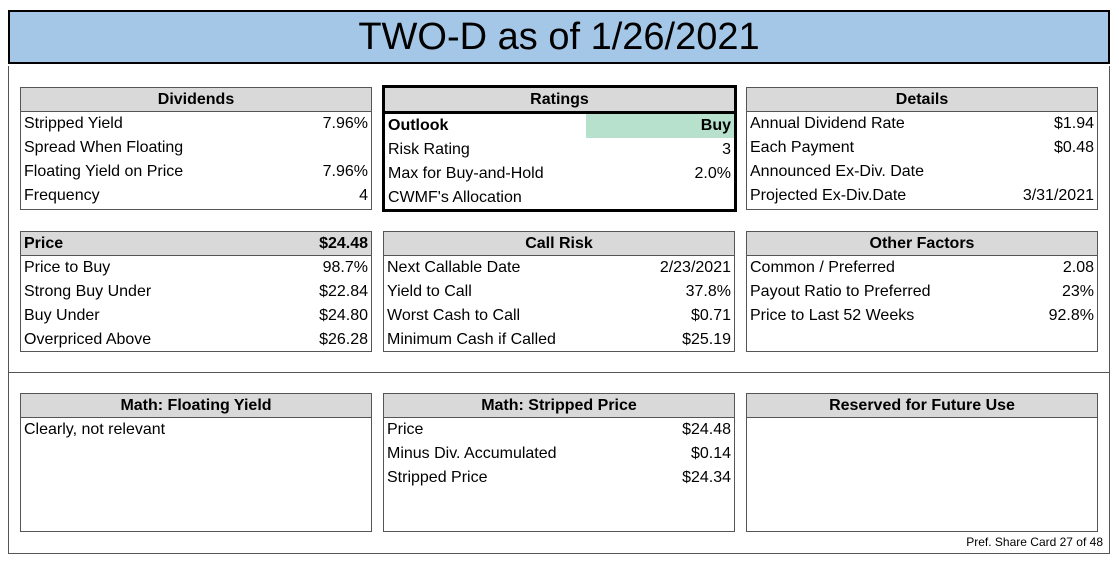 The width and height of the screenshot is (1119, 561). I want to click on ratings-row: CWMF's Allocation, so click(559, 198).